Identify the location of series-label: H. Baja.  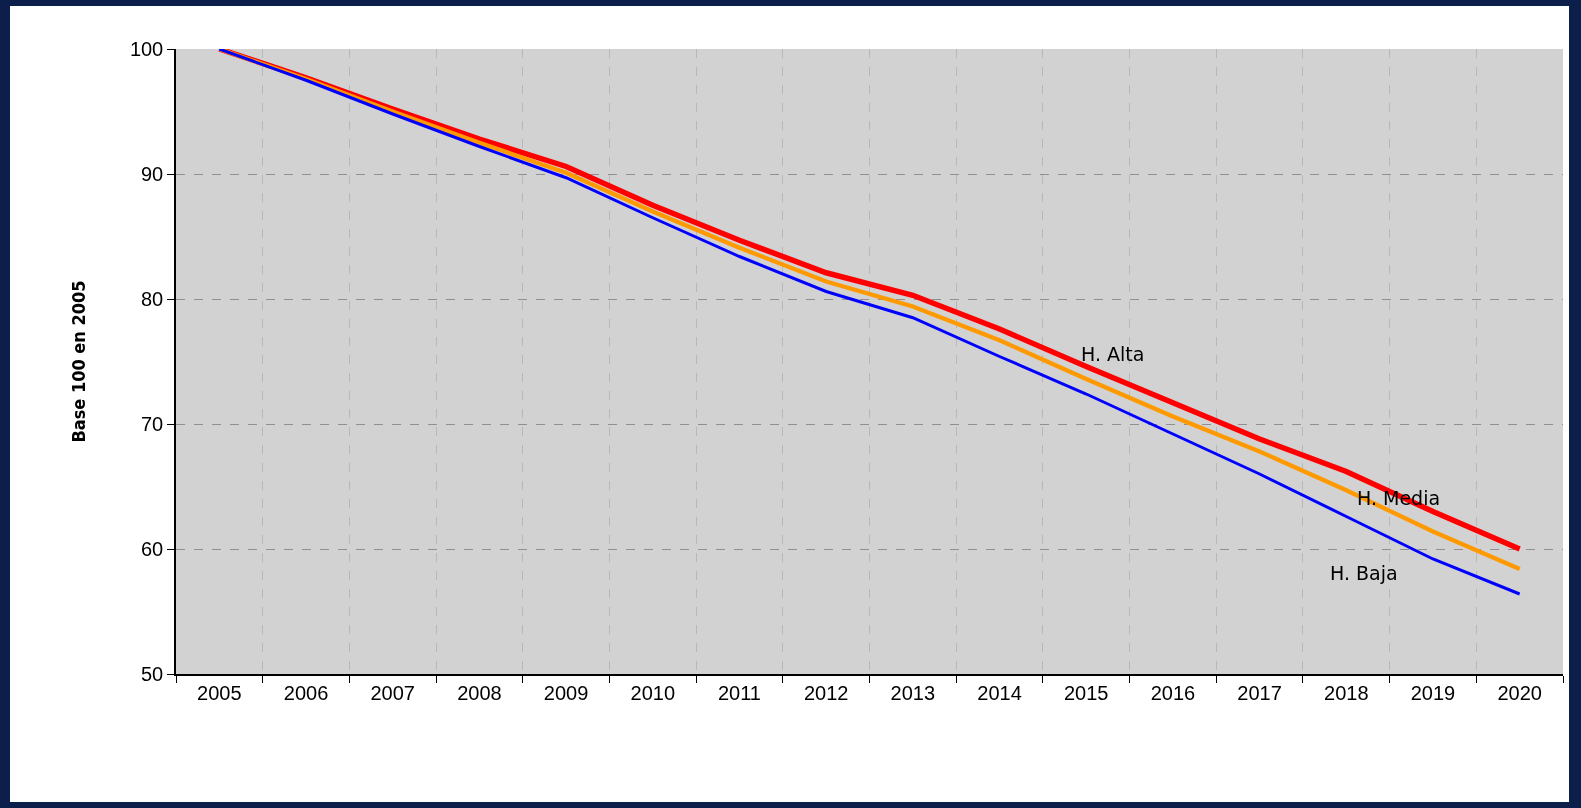
(1364, 573).